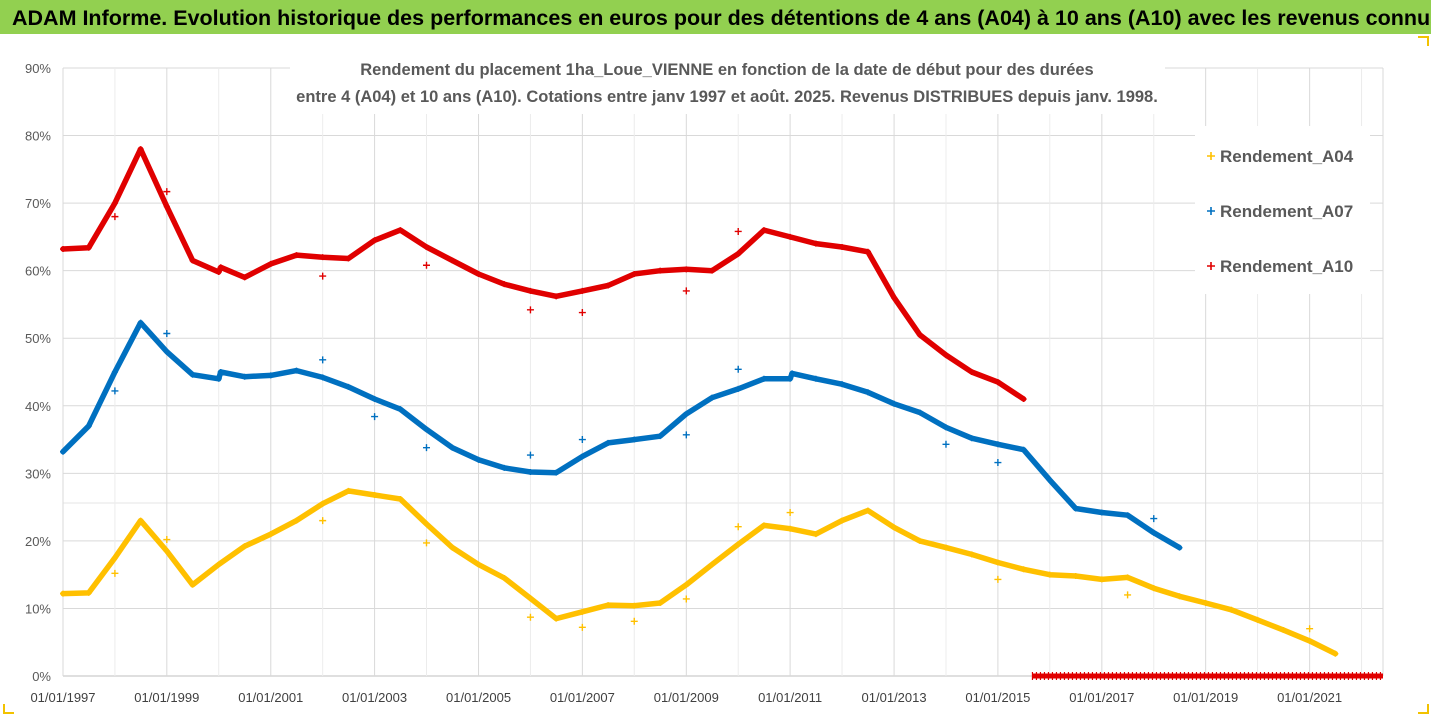 The height and width of the screenshot is (721, 1431). What do you see at coordinates (894, 697) in the screenshot?
I see `x-tick-label: 01/01/2013` at bounding box center [894, 697].